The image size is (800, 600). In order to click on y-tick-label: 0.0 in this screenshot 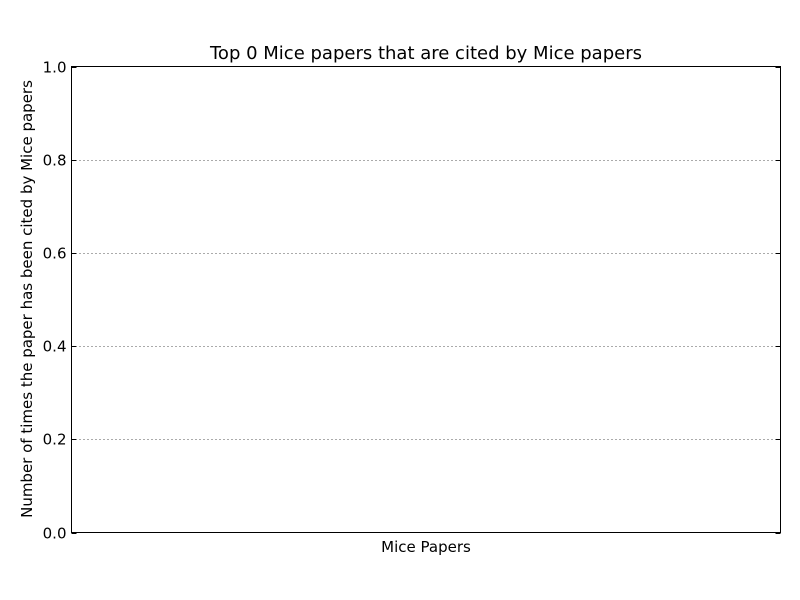, I will do `click(55, 534)`.